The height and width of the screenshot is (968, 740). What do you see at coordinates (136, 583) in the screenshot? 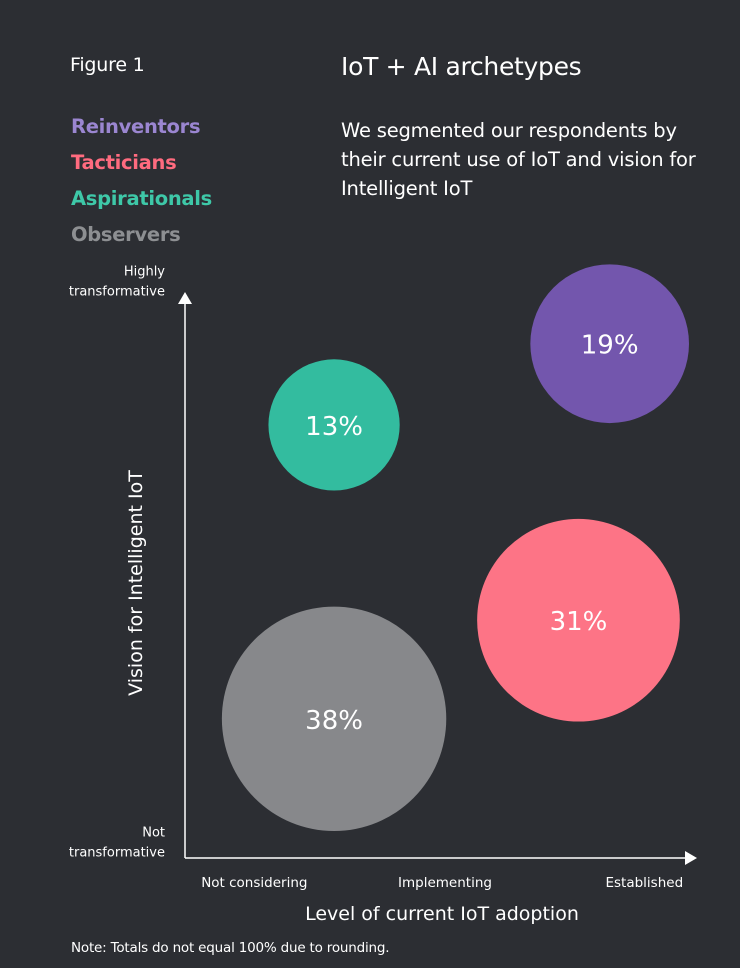
I see `y-axis-title: Vision for Intelligent IoT` at bounding box center [136, 583].